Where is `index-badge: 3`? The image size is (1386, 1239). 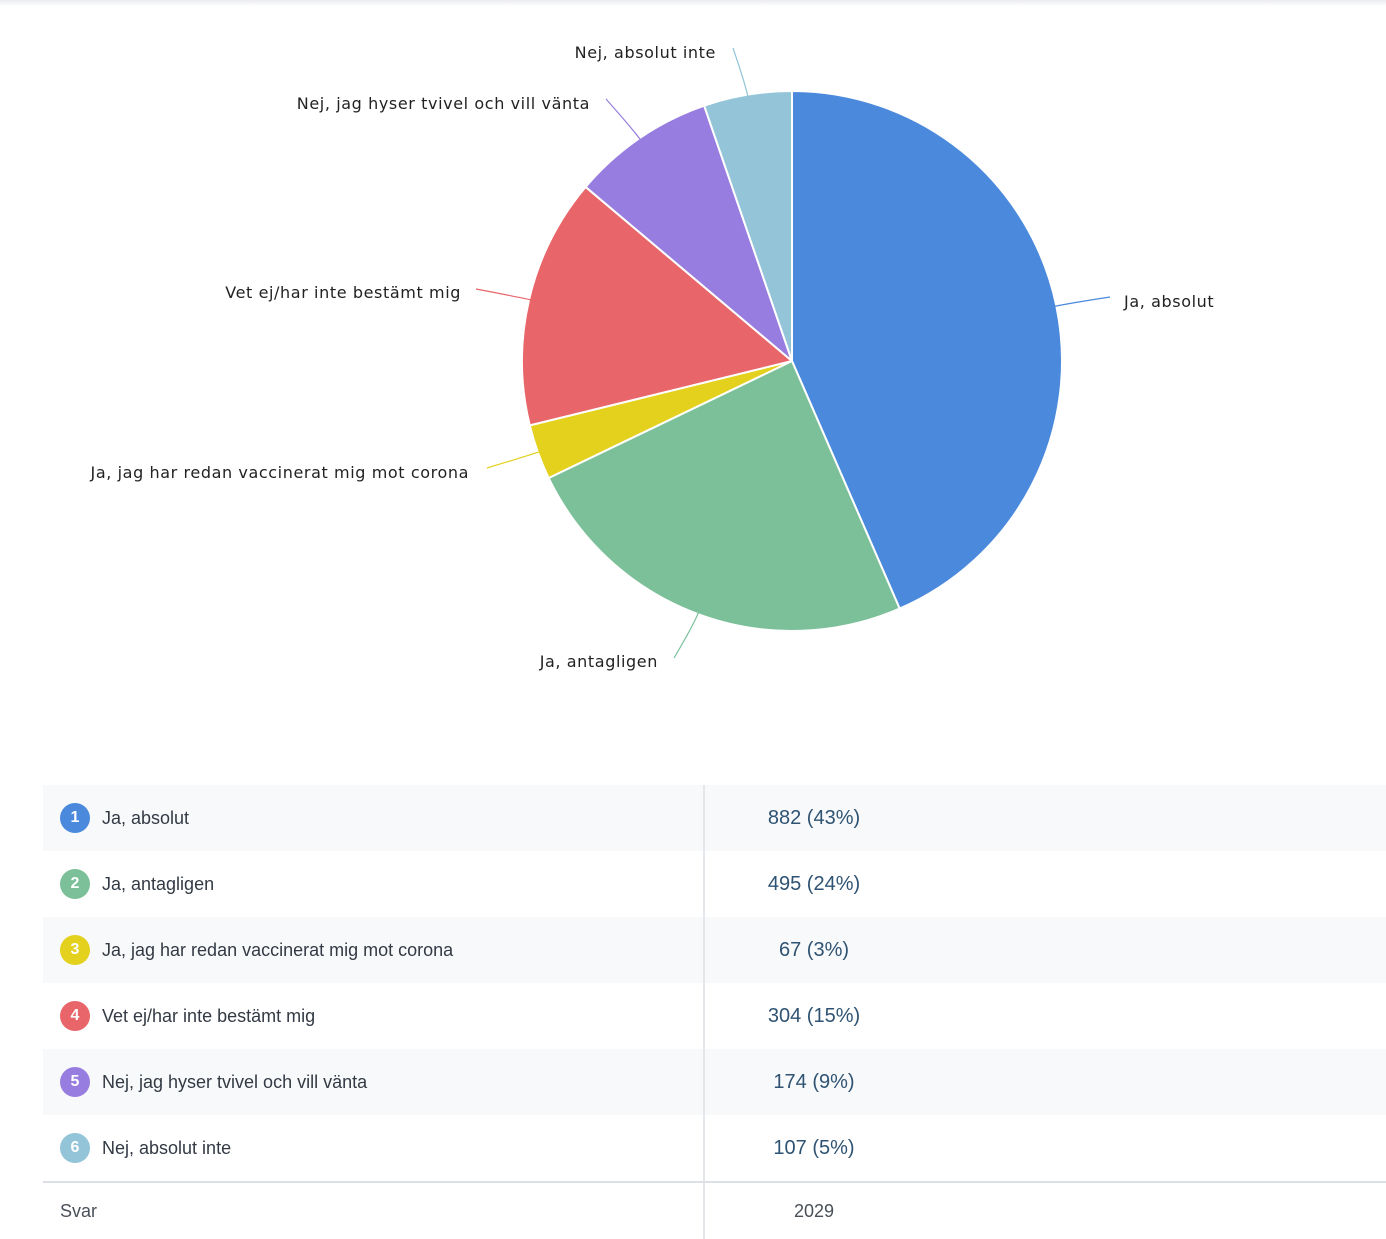
index-badge: 3 is located at coordinates (75, 950).